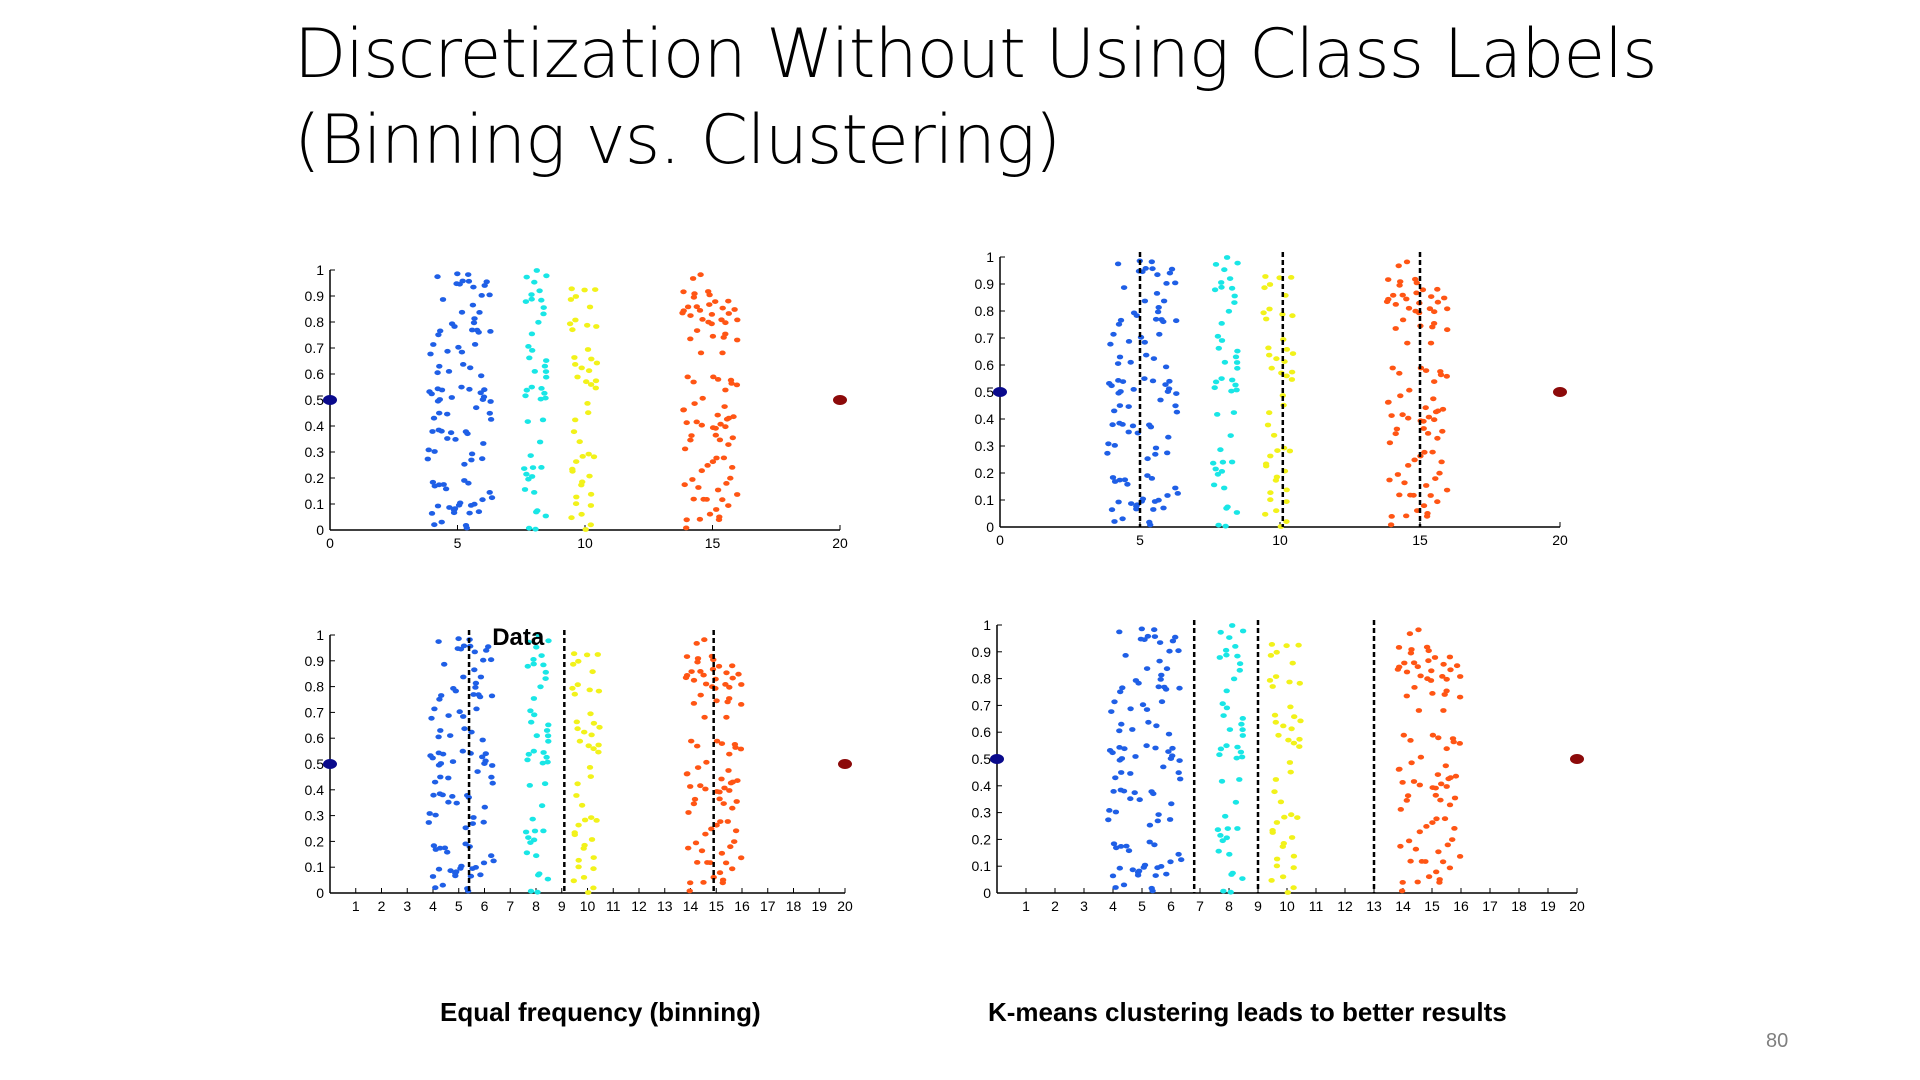  I want to click on x-tick-label: 18, so click(1519, 906).